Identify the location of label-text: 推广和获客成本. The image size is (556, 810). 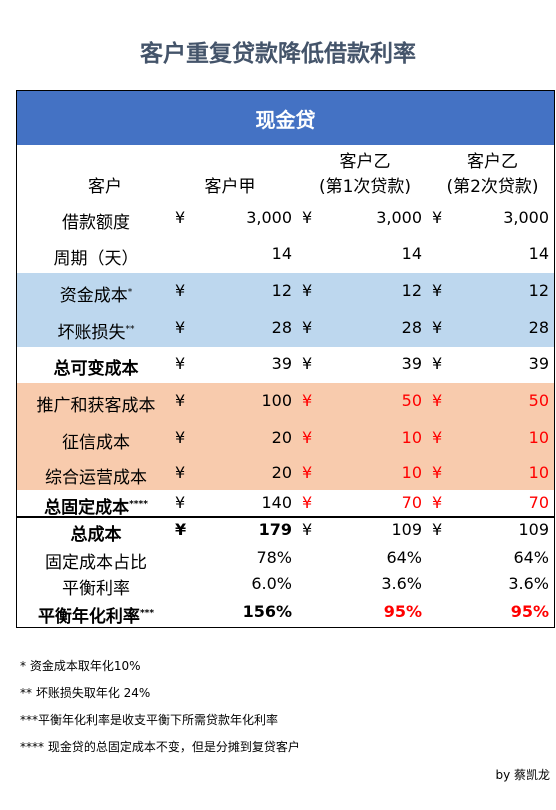
(96, 405).